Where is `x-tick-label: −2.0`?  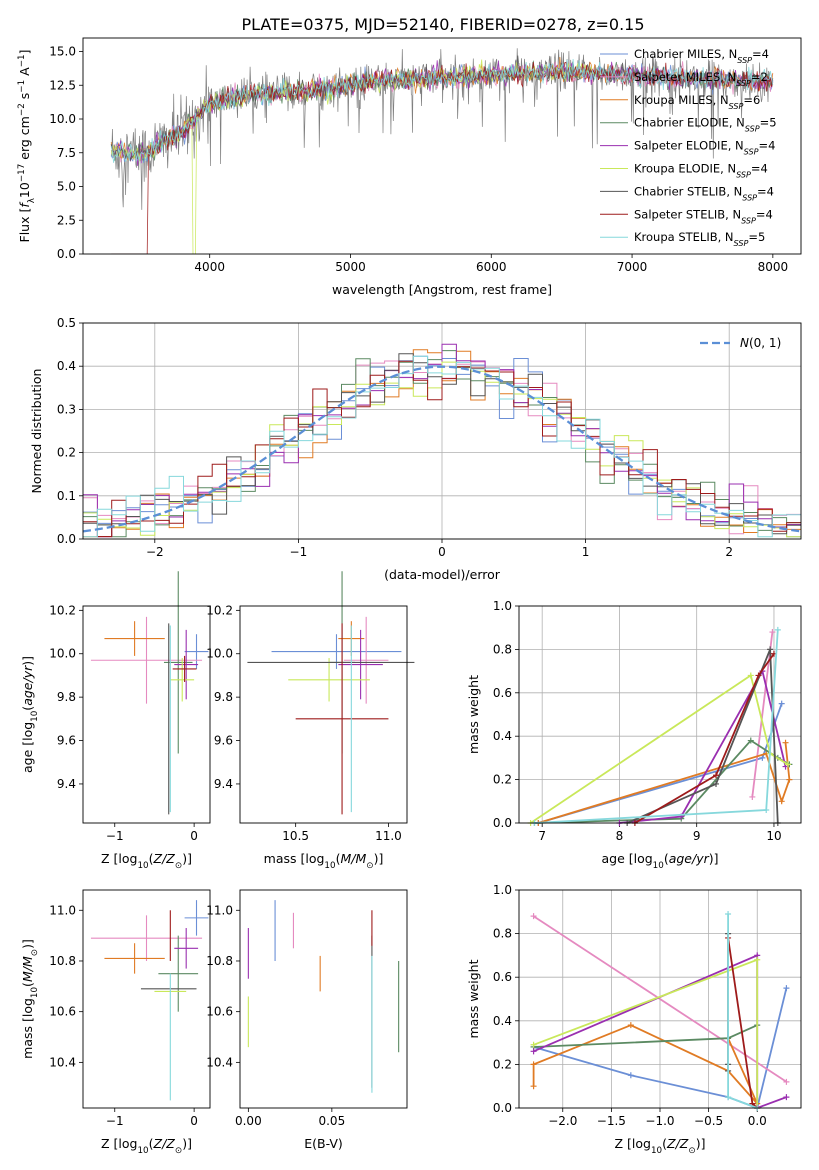 x-tick-label: −2.0 is located at coordinates (562, 1121).